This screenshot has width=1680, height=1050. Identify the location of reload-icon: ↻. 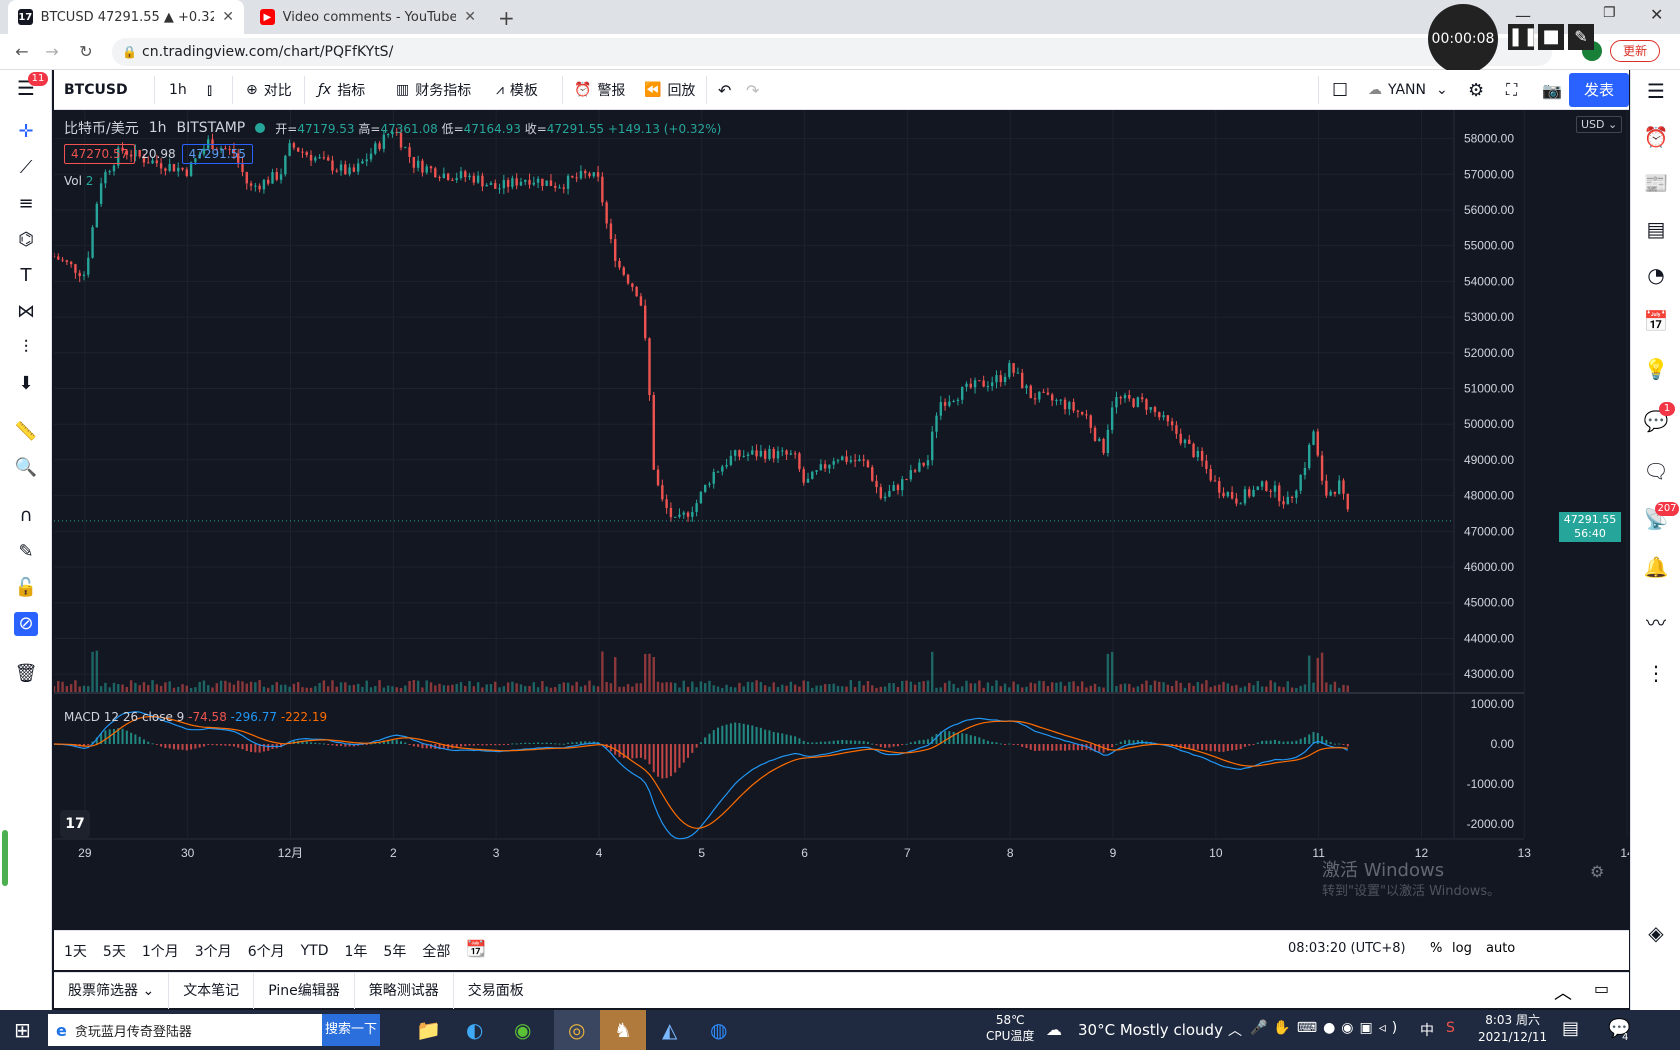
(86, 51).